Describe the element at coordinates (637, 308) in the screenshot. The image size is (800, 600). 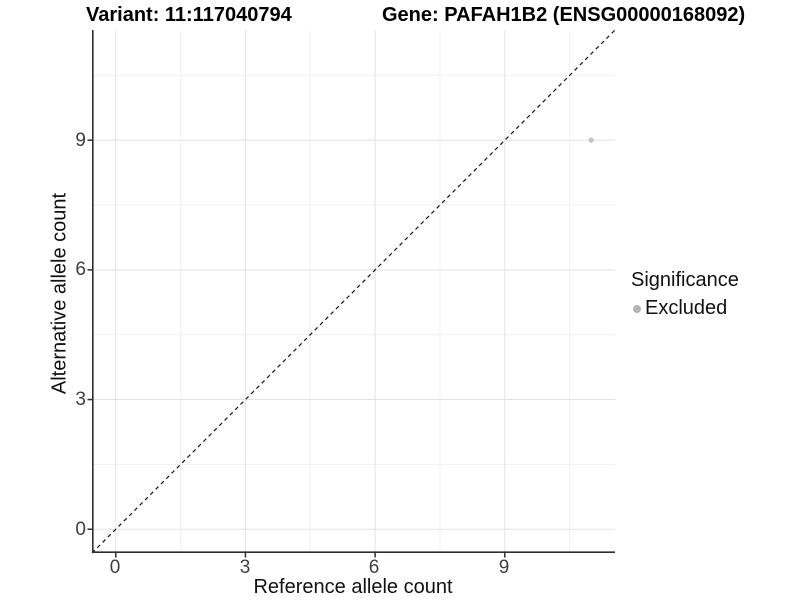
I see `excluded-point-icon` at that location.